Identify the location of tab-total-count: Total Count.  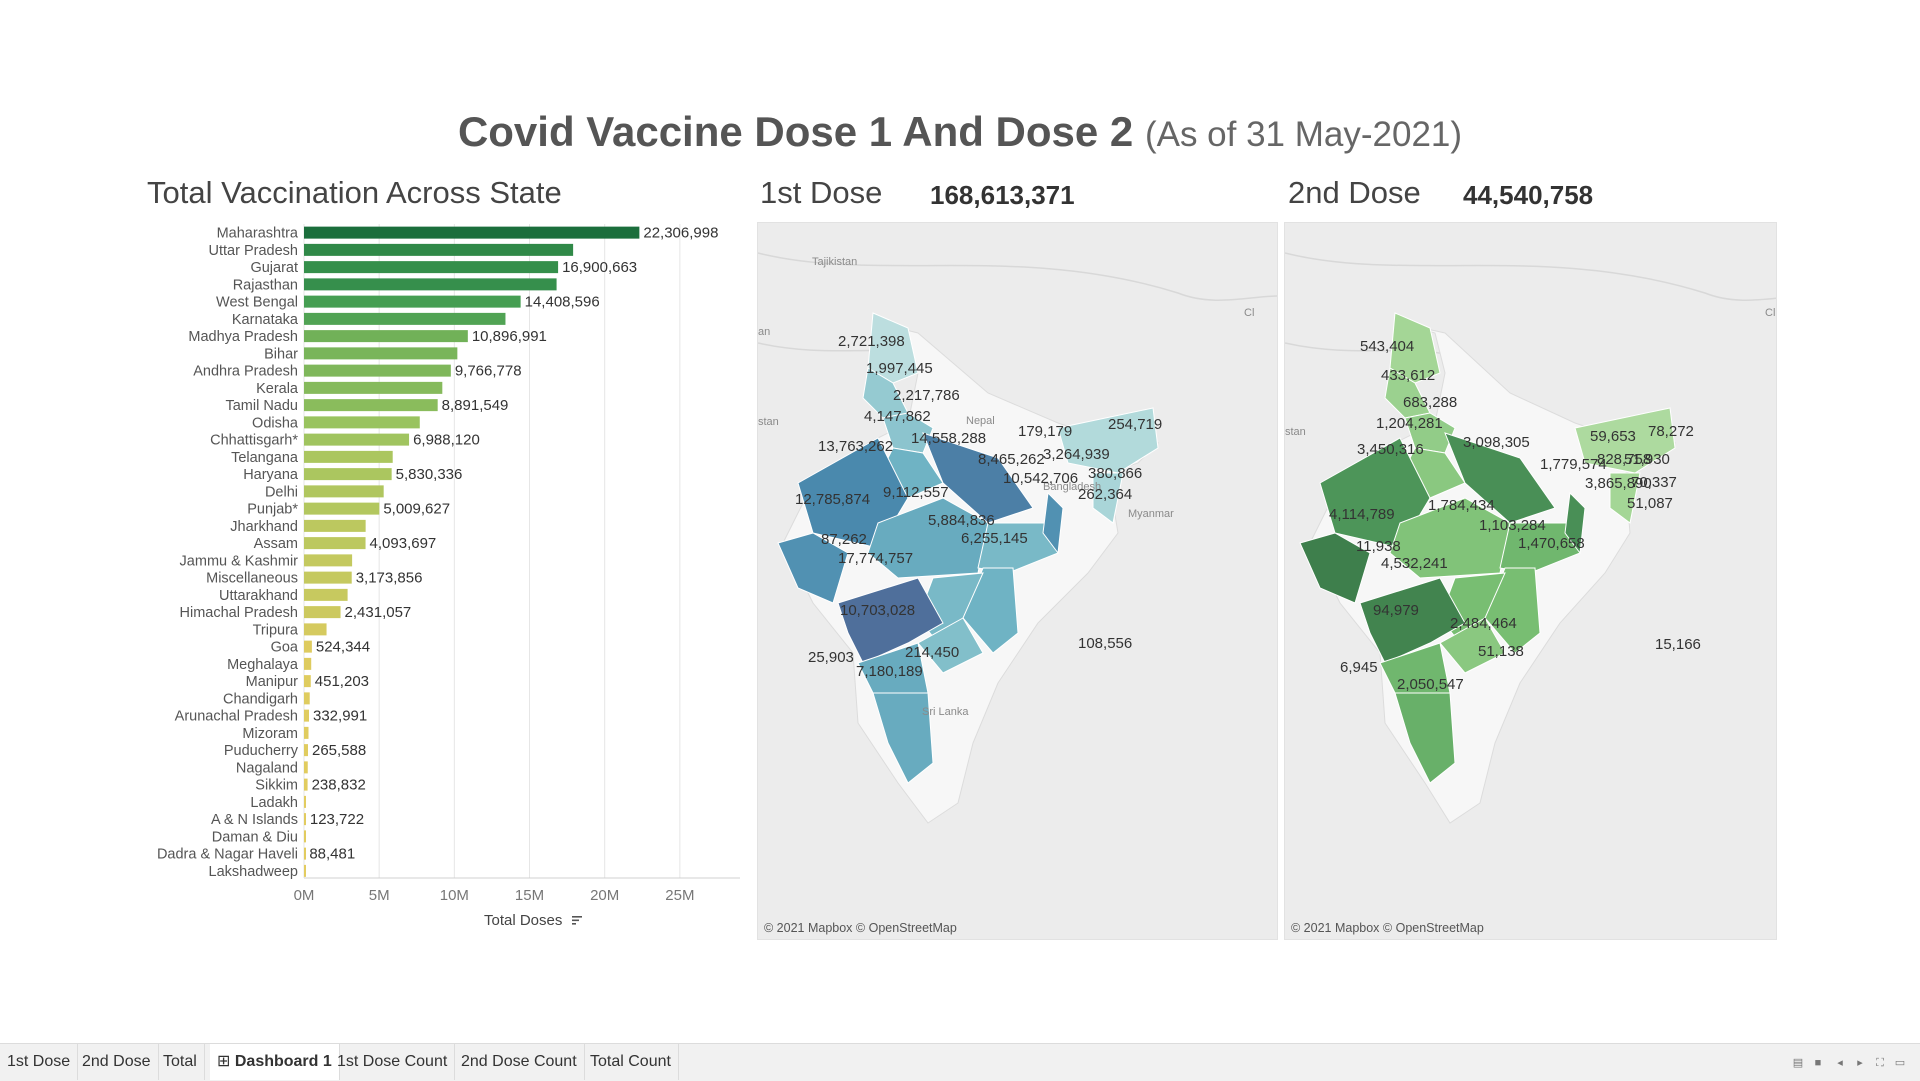
(631, 1062).